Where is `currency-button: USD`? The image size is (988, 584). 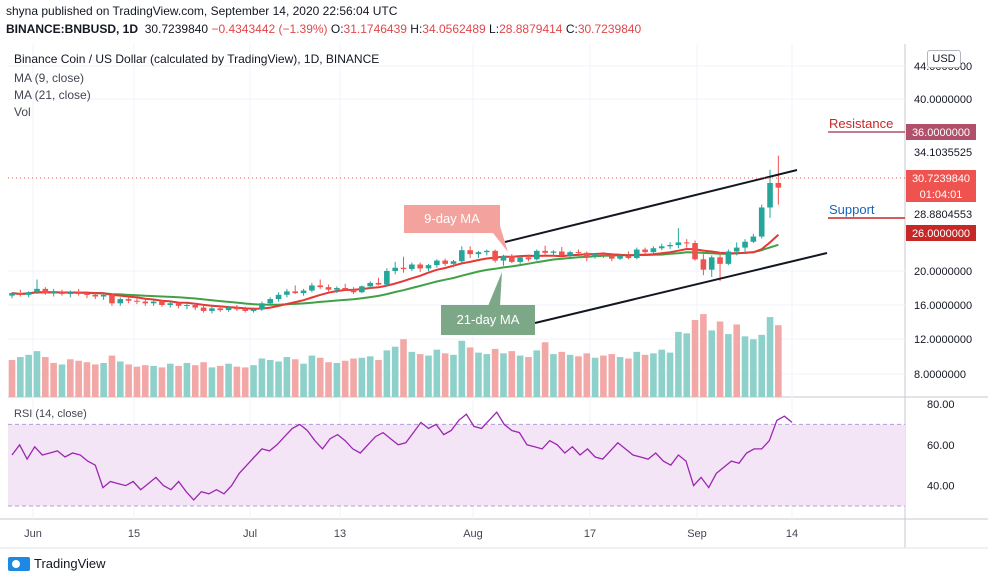 currency-button: USD is located at coordinates (944, 59).